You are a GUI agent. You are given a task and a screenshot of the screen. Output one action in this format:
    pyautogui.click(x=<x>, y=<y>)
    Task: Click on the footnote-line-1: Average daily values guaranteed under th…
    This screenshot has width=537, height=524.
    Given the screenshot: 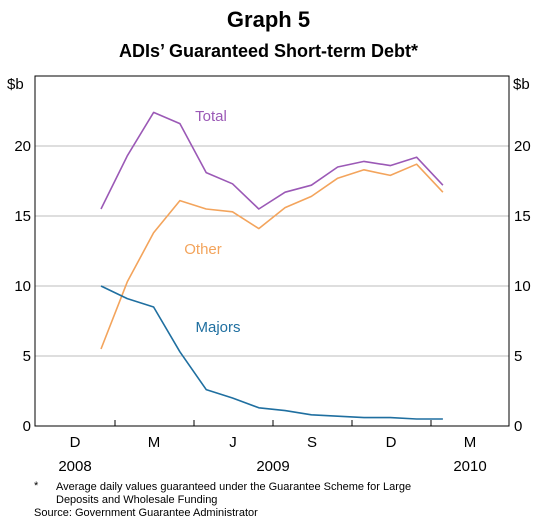 What is the action you would take?
    pyautogui.click(x=233, y=487)
    